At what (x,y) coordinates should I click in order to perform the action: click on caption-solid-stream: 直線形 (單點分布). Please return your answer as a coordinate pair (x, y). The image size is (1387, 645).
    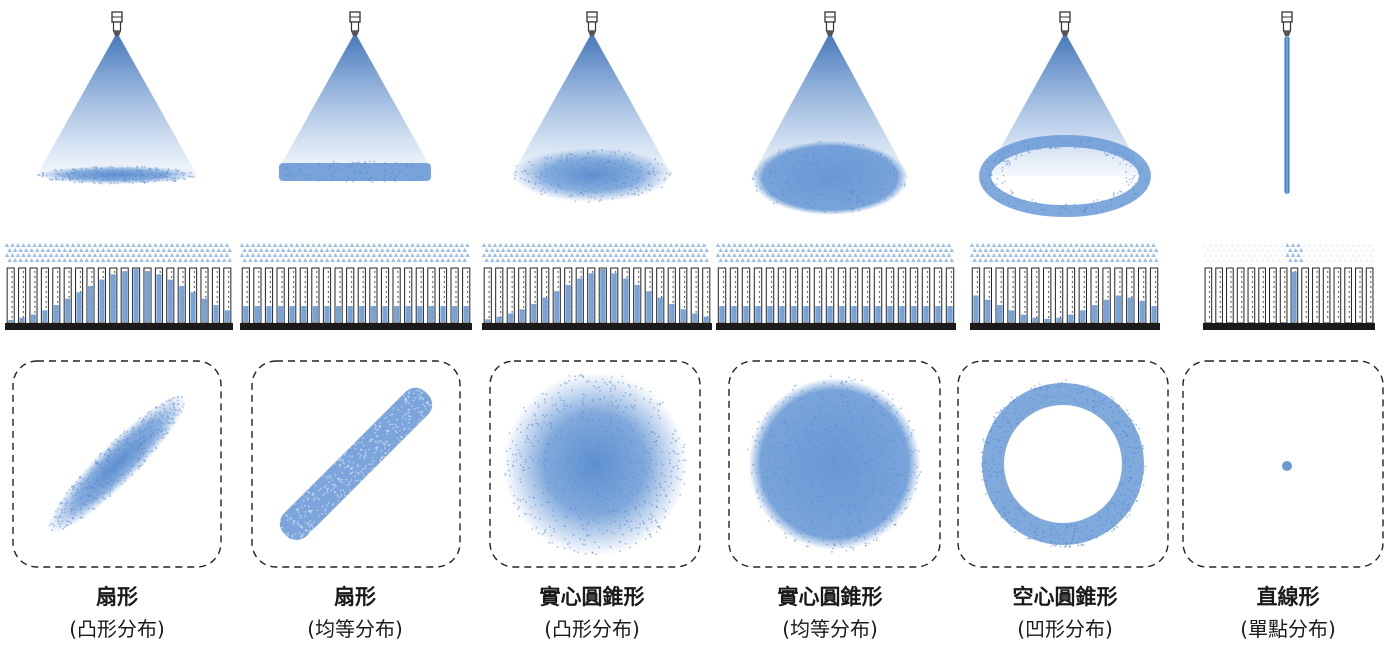
    Looking at the image, I should click on (1287, 613).